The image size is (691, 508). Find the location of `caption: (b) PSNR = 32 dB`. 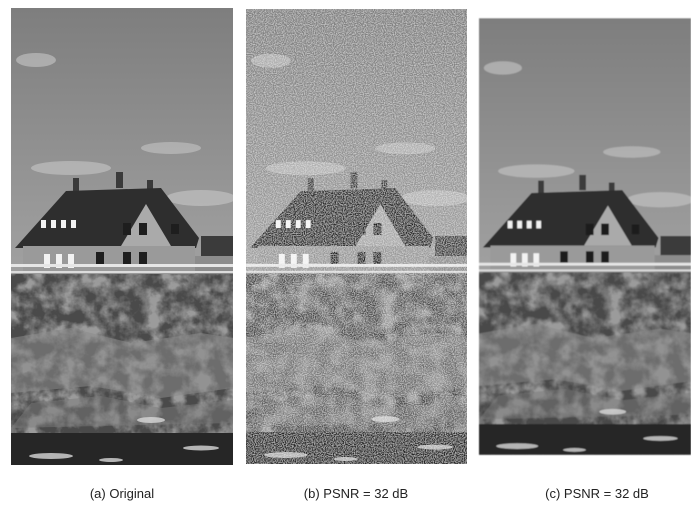

caption: (b) PSNR = 32 dB is located at coordinates (356, 493).